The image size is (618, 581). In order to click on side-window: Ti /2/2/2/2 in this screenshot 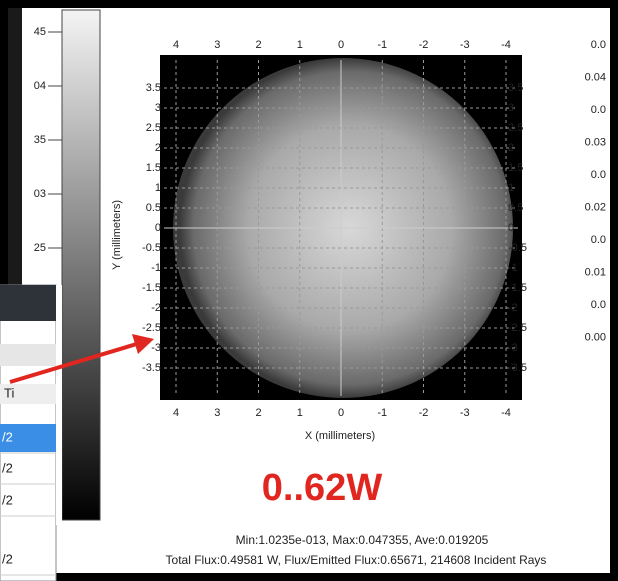, I will do `click(28, 432)`.